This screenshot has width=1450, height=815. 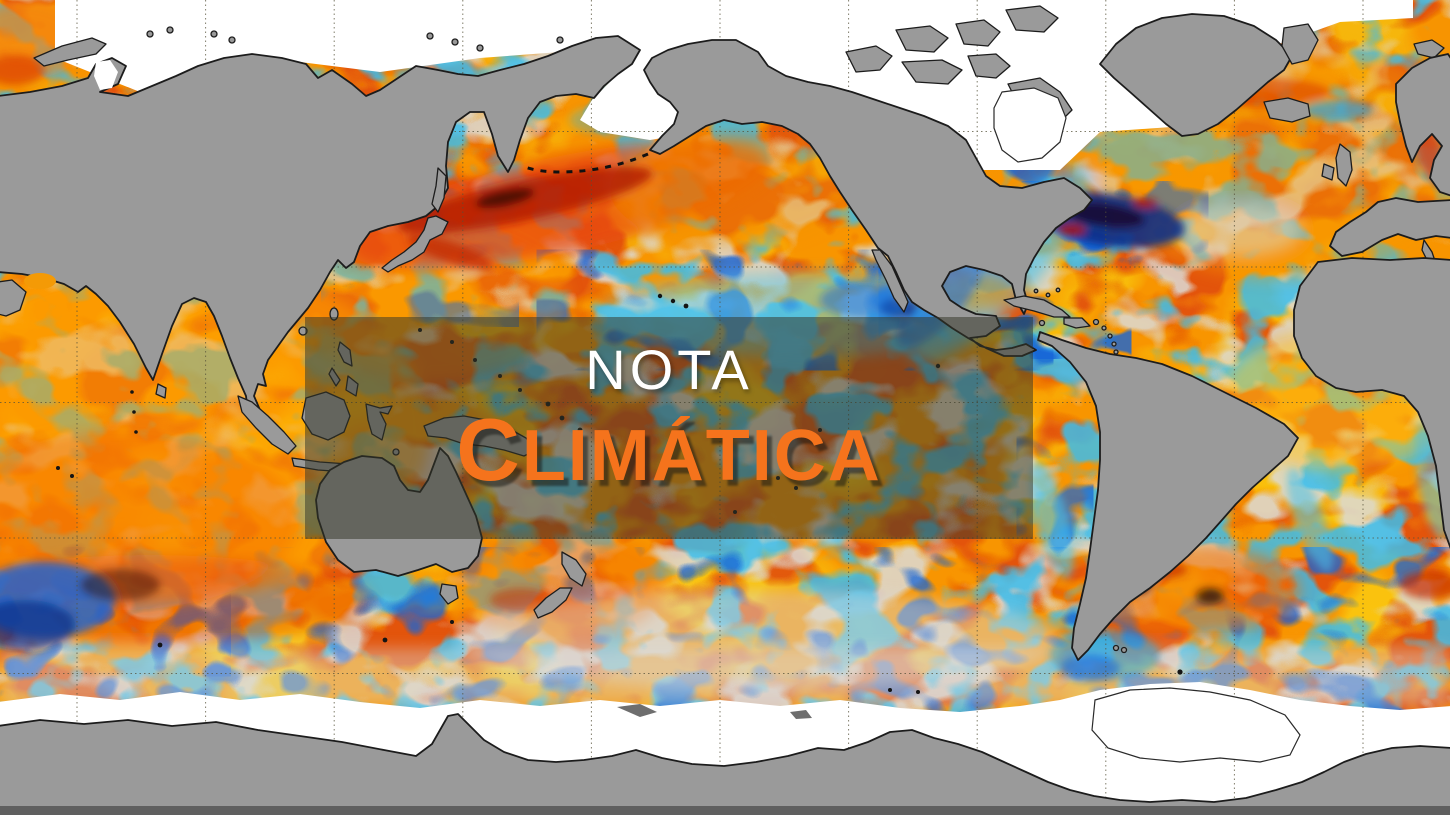 I want to click on greenland-northeast-cape, so click(x=1300, y=44).